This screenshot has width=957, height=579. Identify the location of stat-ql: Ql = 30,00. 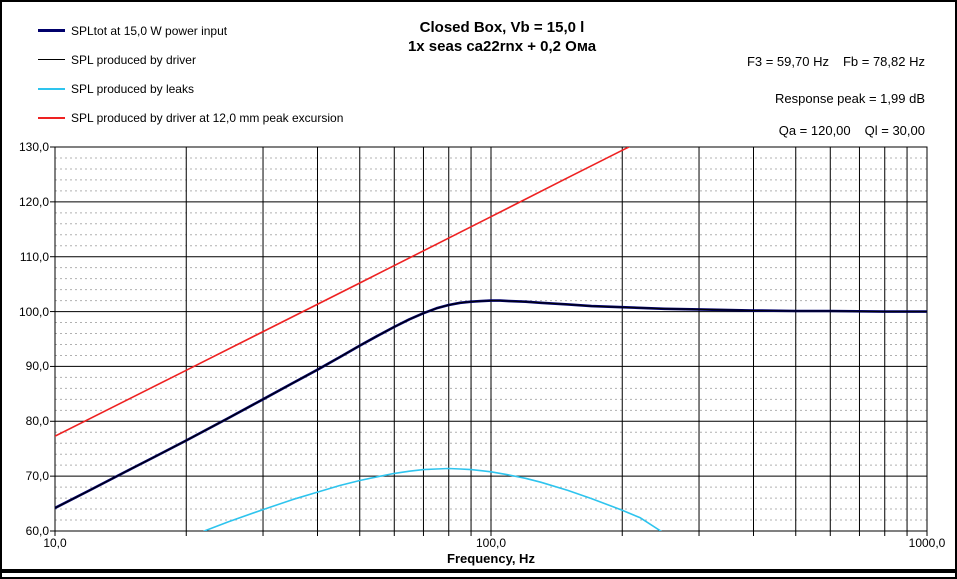
(894, 130).